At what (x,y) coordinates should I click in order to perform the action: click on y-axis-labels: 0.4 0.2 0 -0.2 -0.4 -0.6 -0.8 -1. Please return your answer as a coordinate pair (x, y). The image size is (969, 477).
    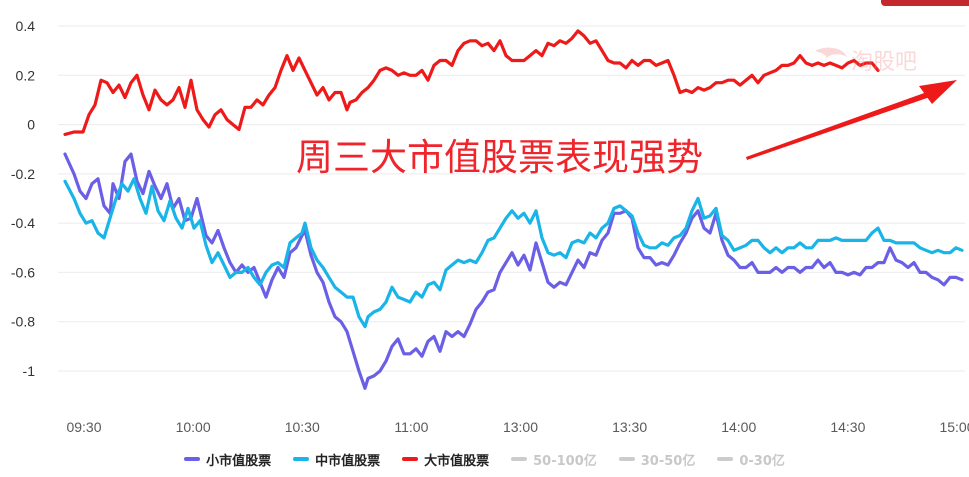
    Looking at the image, I should click on (23, 198).